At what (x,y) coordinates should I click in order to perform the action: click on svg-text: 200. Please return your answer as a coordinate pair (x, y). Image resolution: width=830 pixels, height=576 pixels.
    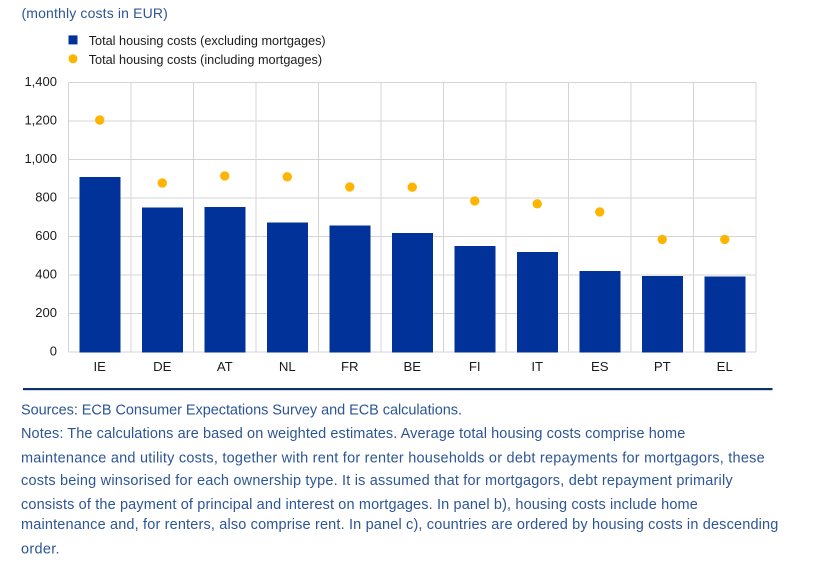
    Looking at the image, I should click on (46, 312).